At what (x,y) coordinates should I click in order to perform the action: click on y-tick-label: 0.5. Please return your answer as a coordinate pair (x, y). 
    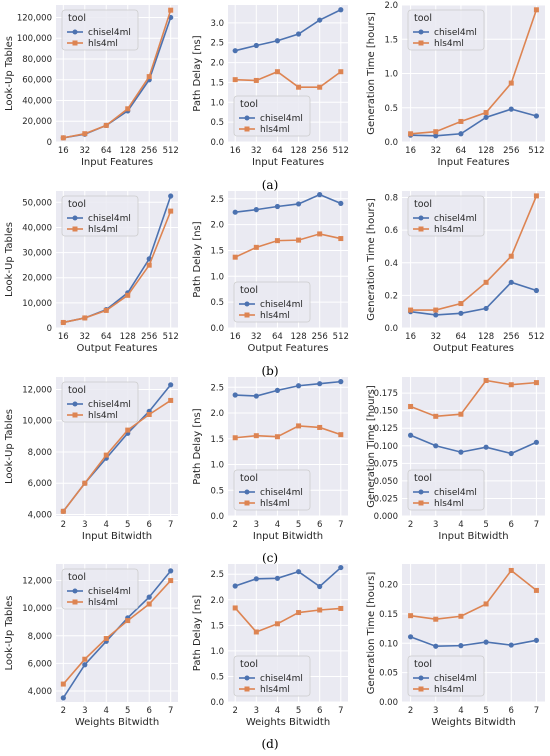
    Looking at the image, I should click on (217, 123).